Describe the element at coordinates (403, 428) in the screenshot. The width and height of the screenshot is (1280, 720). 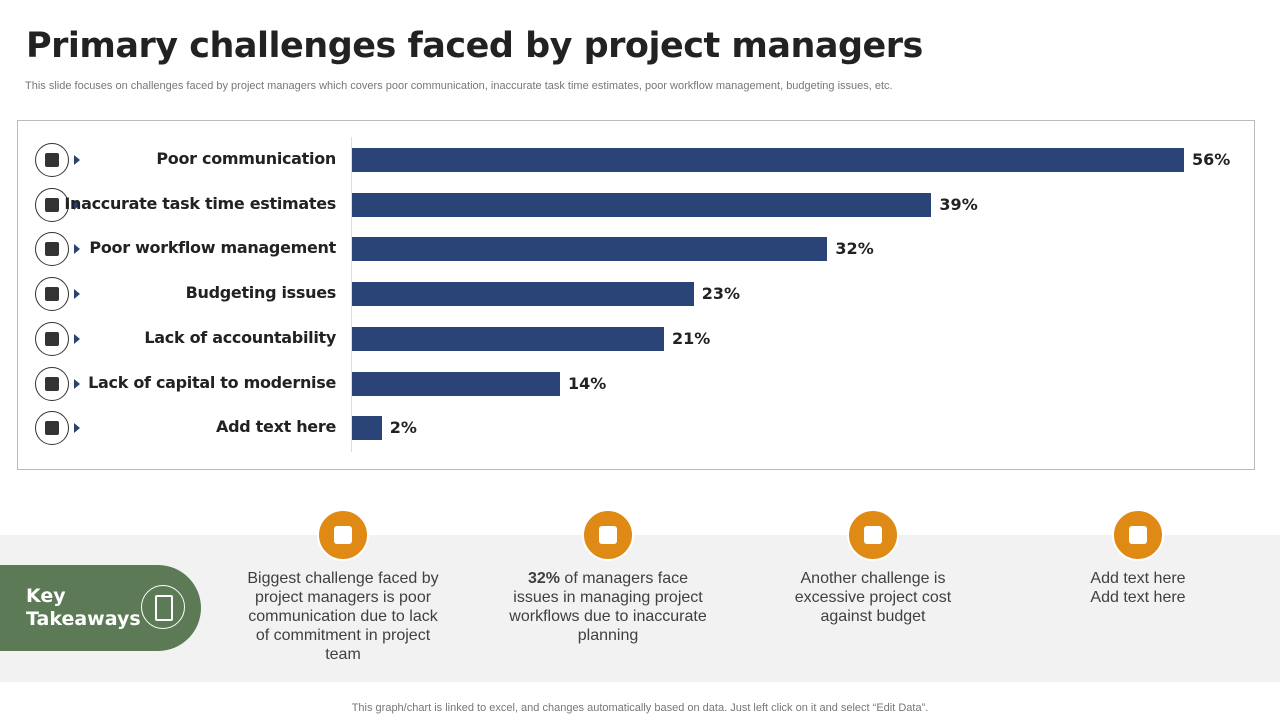
I see `data-label: 2%` at that location.